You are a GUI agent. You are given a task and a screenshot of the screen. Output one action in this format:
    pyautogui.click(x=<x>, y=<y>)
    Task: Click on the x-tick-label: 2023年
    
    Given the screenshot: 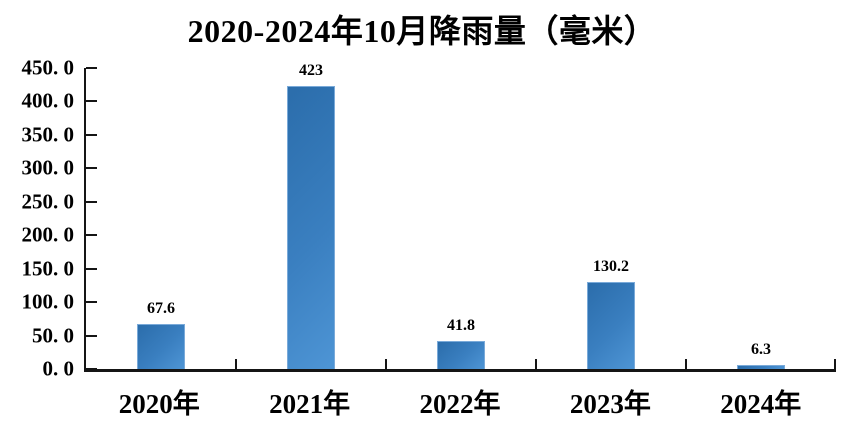 What is the action you would take?
    pyautogui.click(x=610, y=404)
    